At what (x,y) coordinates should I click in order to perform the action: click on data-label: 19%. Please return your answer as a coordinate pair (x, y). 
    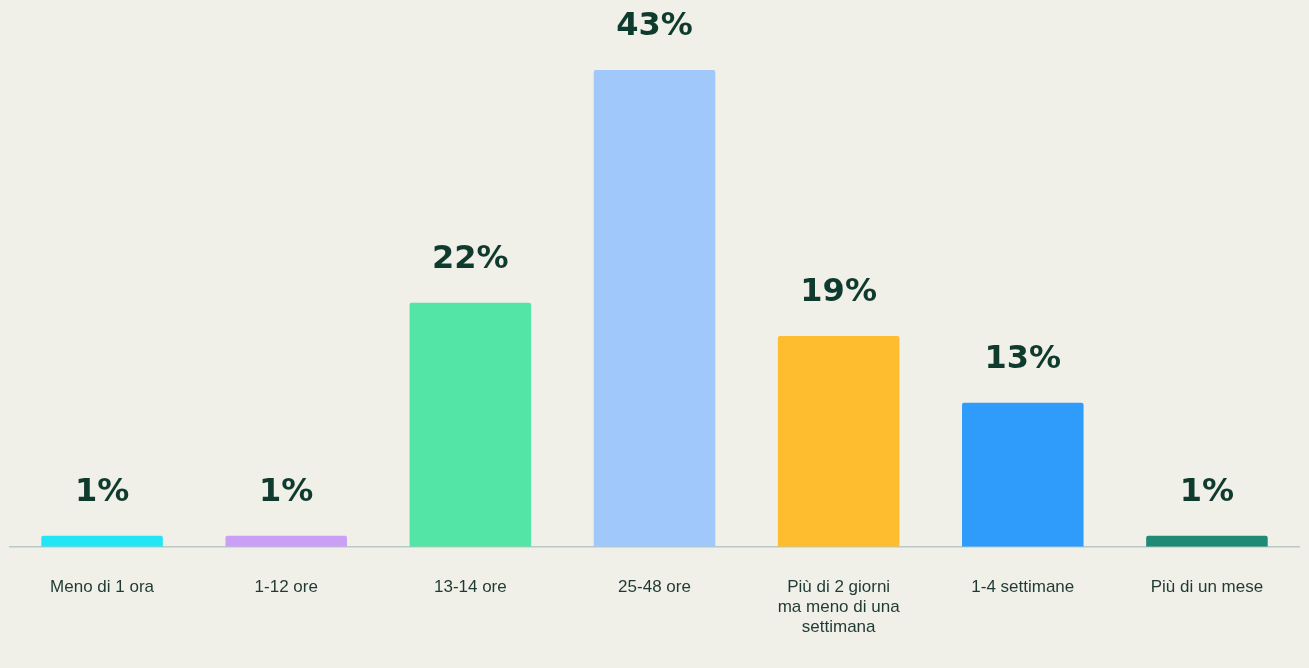
    Looking at the image, I should click on (838, 290).